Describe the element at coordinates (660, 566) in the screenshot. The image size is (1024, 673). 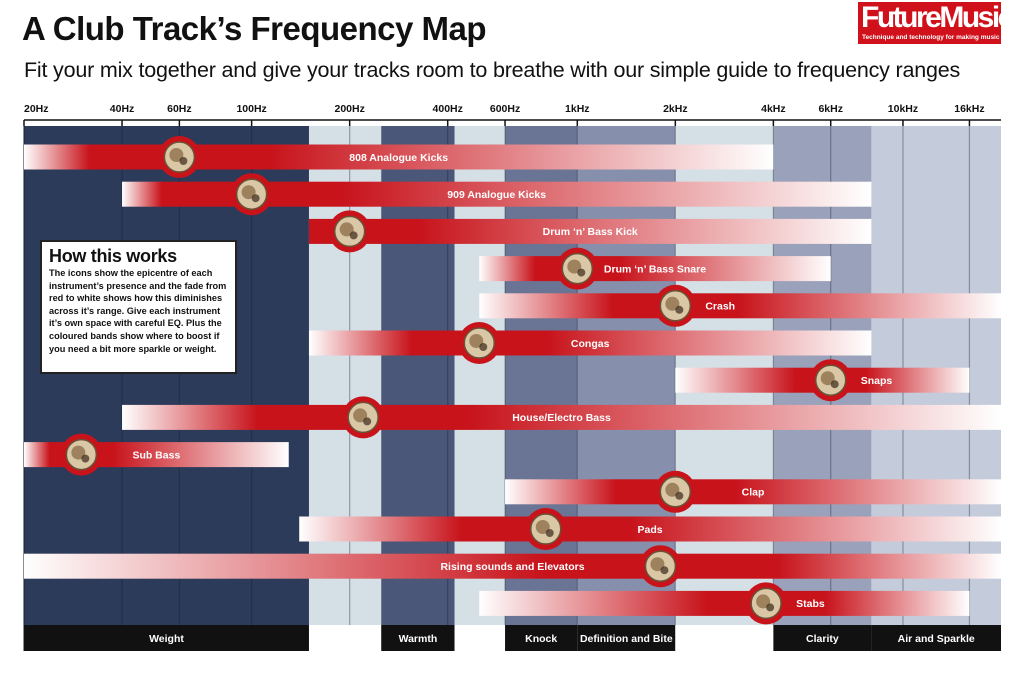
I see `waveform-display-icon` at that location.